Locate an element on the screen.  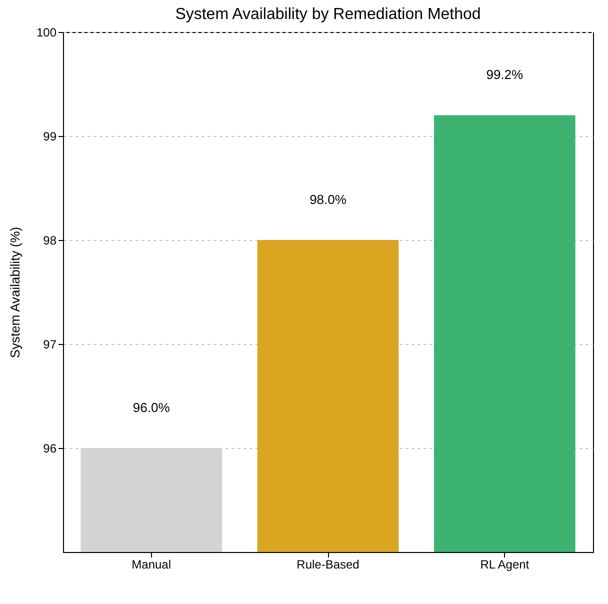
y-tick-label: 98 is located at coordinates (50, 241).